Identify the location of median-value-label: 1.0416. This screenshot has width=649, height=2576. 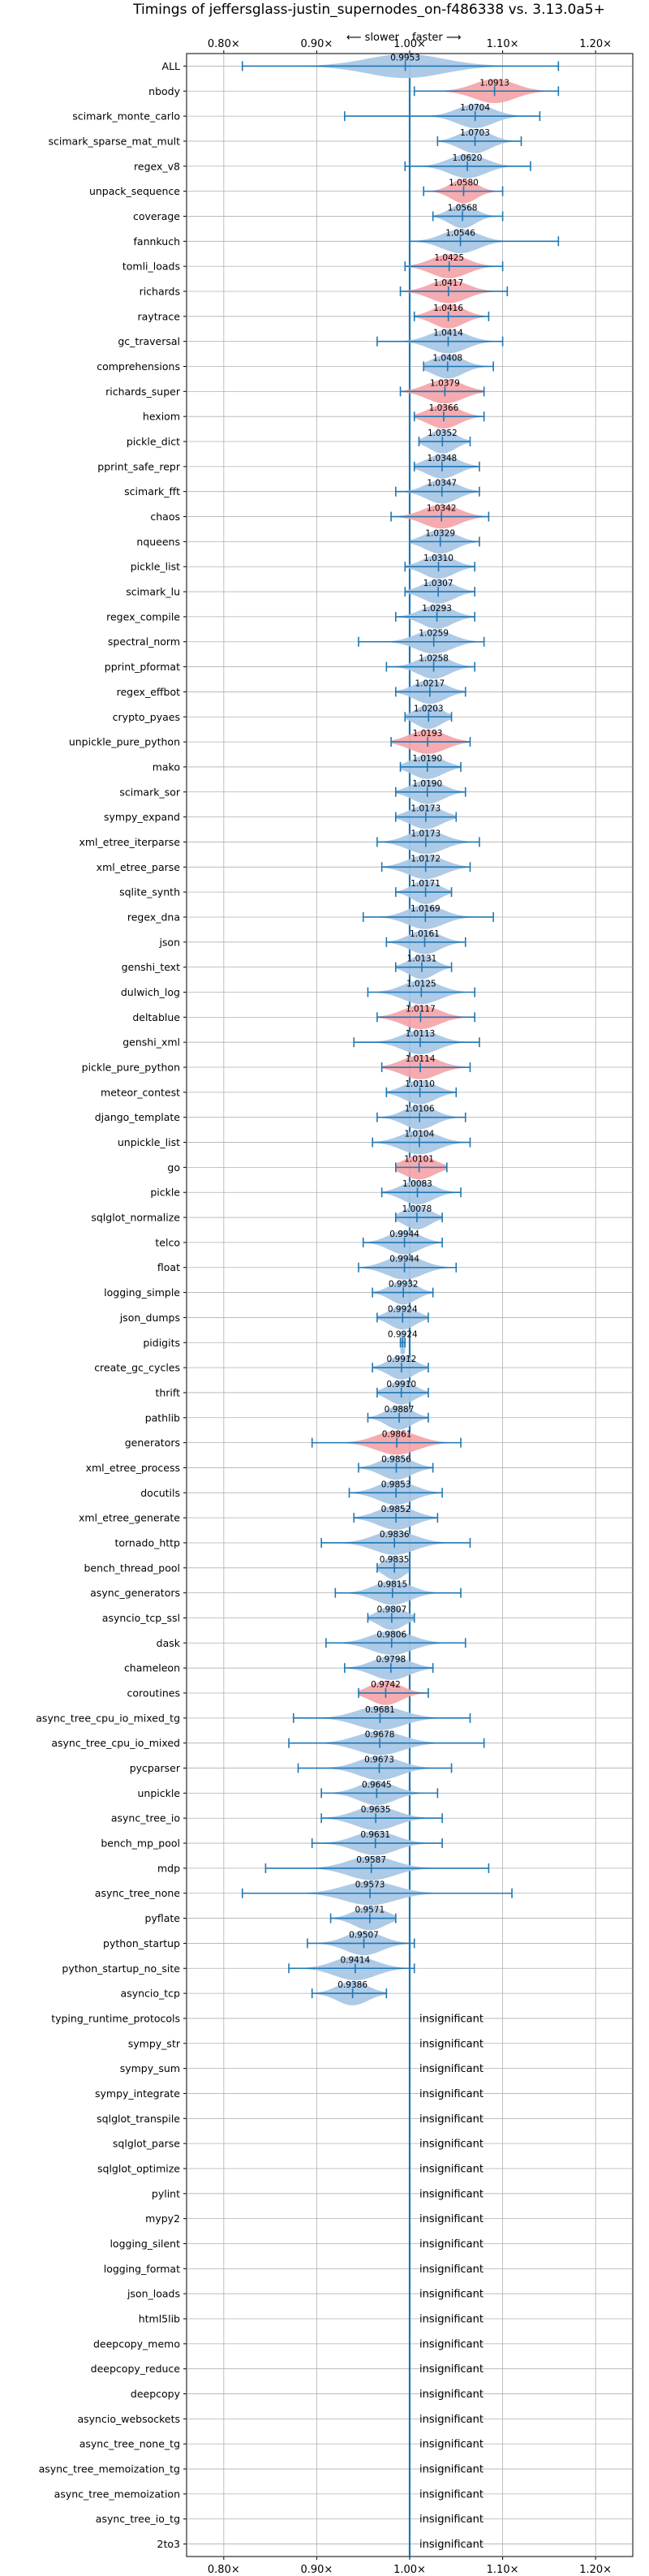
(448, 309).